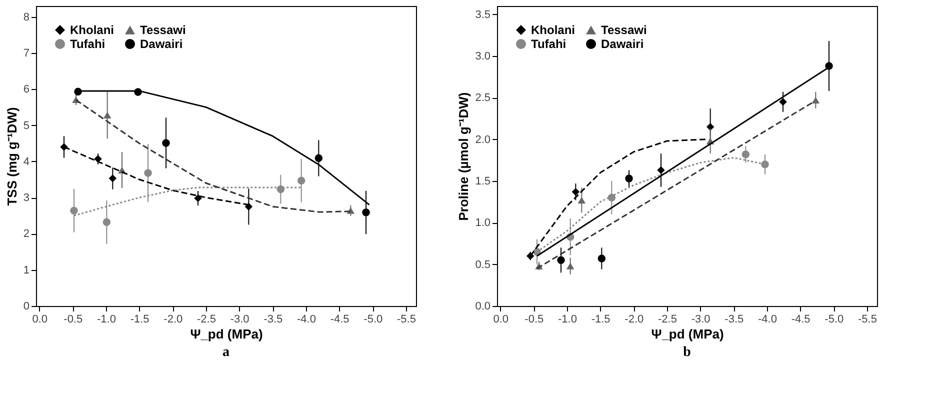 This screenshot has width=930, height=403. Describe the element at coordinates (482, 223) in the screenshot. I see `y-tick-label: 1.0` at that location.